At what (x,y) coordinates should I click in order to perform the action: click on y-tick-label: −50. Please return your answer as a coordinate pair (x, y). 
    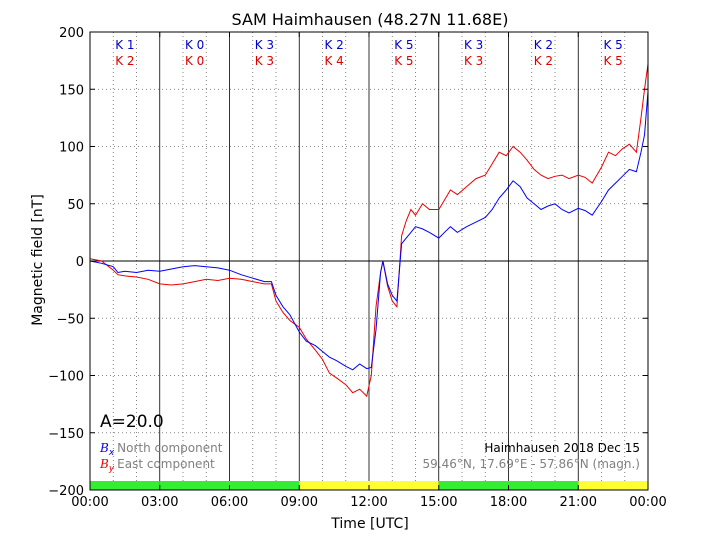
    Looking at the image, I should click on (70, 319).